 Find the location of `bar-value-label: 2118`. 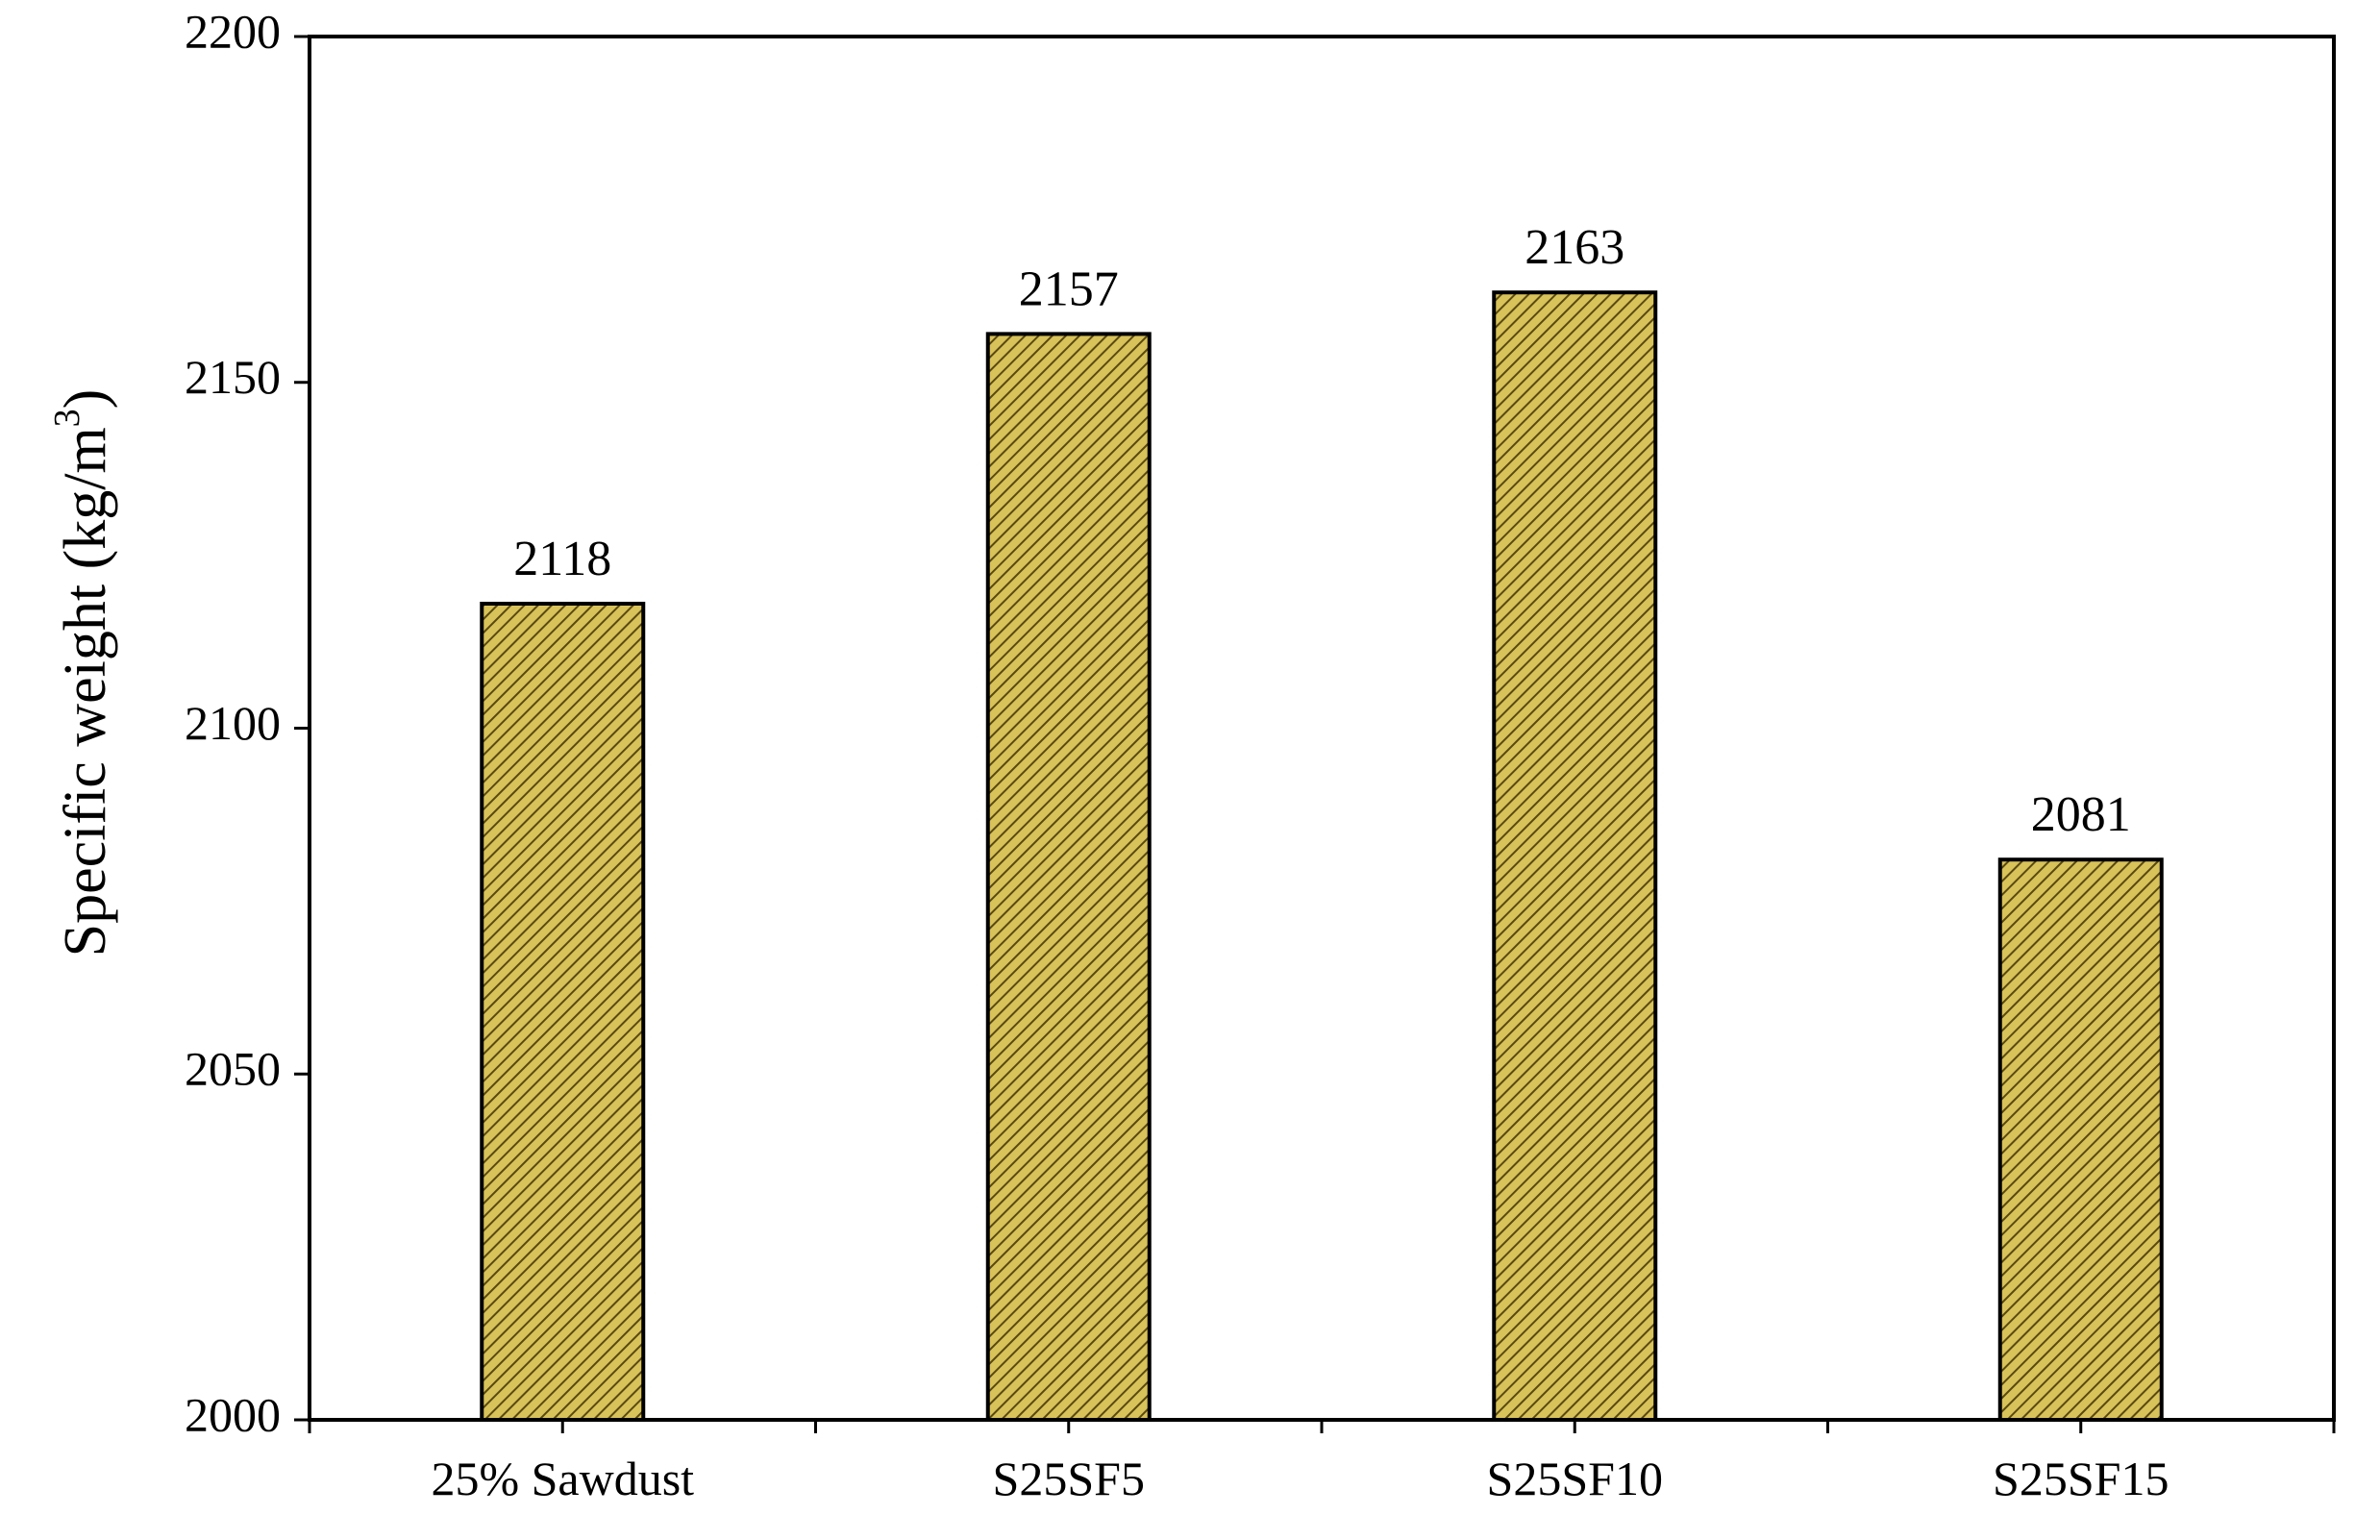

bar-value-label: 2118 is located at coordinates (562, 559).